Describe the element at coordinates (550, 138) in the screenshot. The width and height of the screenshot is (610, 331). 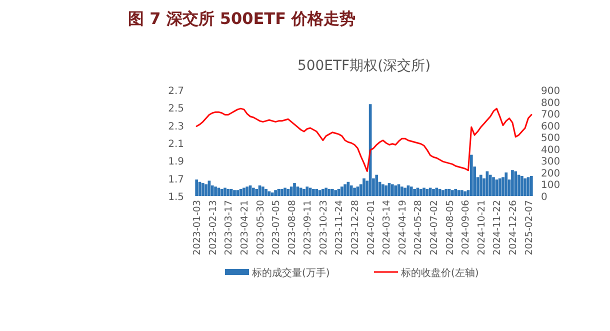
I see `y2-tick-label: 500` at that location.